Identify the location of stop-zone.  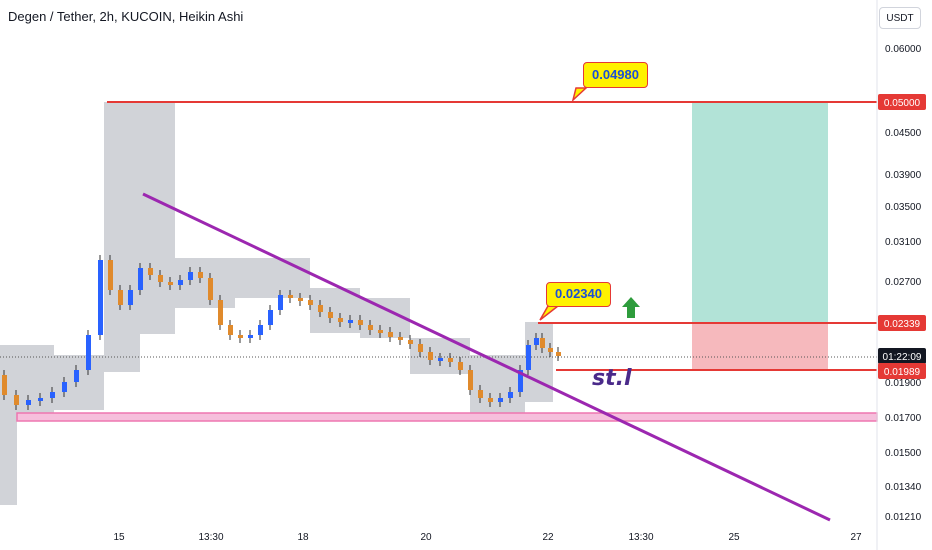
(760, 346).